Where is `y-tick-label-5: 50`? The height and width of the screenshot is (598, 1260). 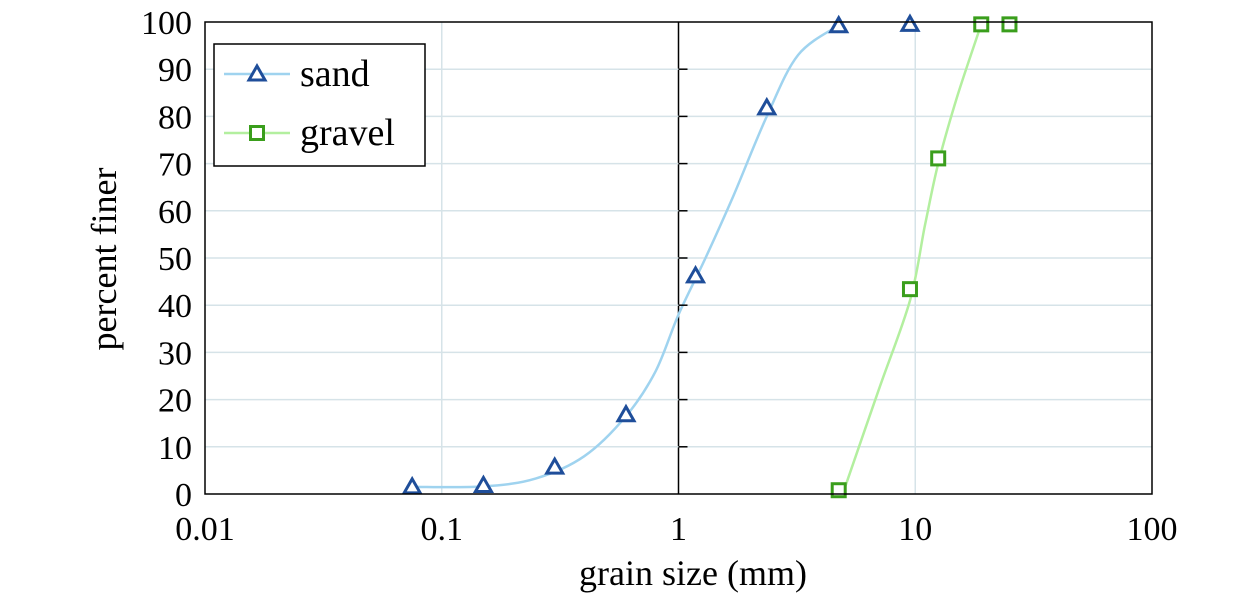
y-tick-label-5: 50 is located at coordinates (175, 259).